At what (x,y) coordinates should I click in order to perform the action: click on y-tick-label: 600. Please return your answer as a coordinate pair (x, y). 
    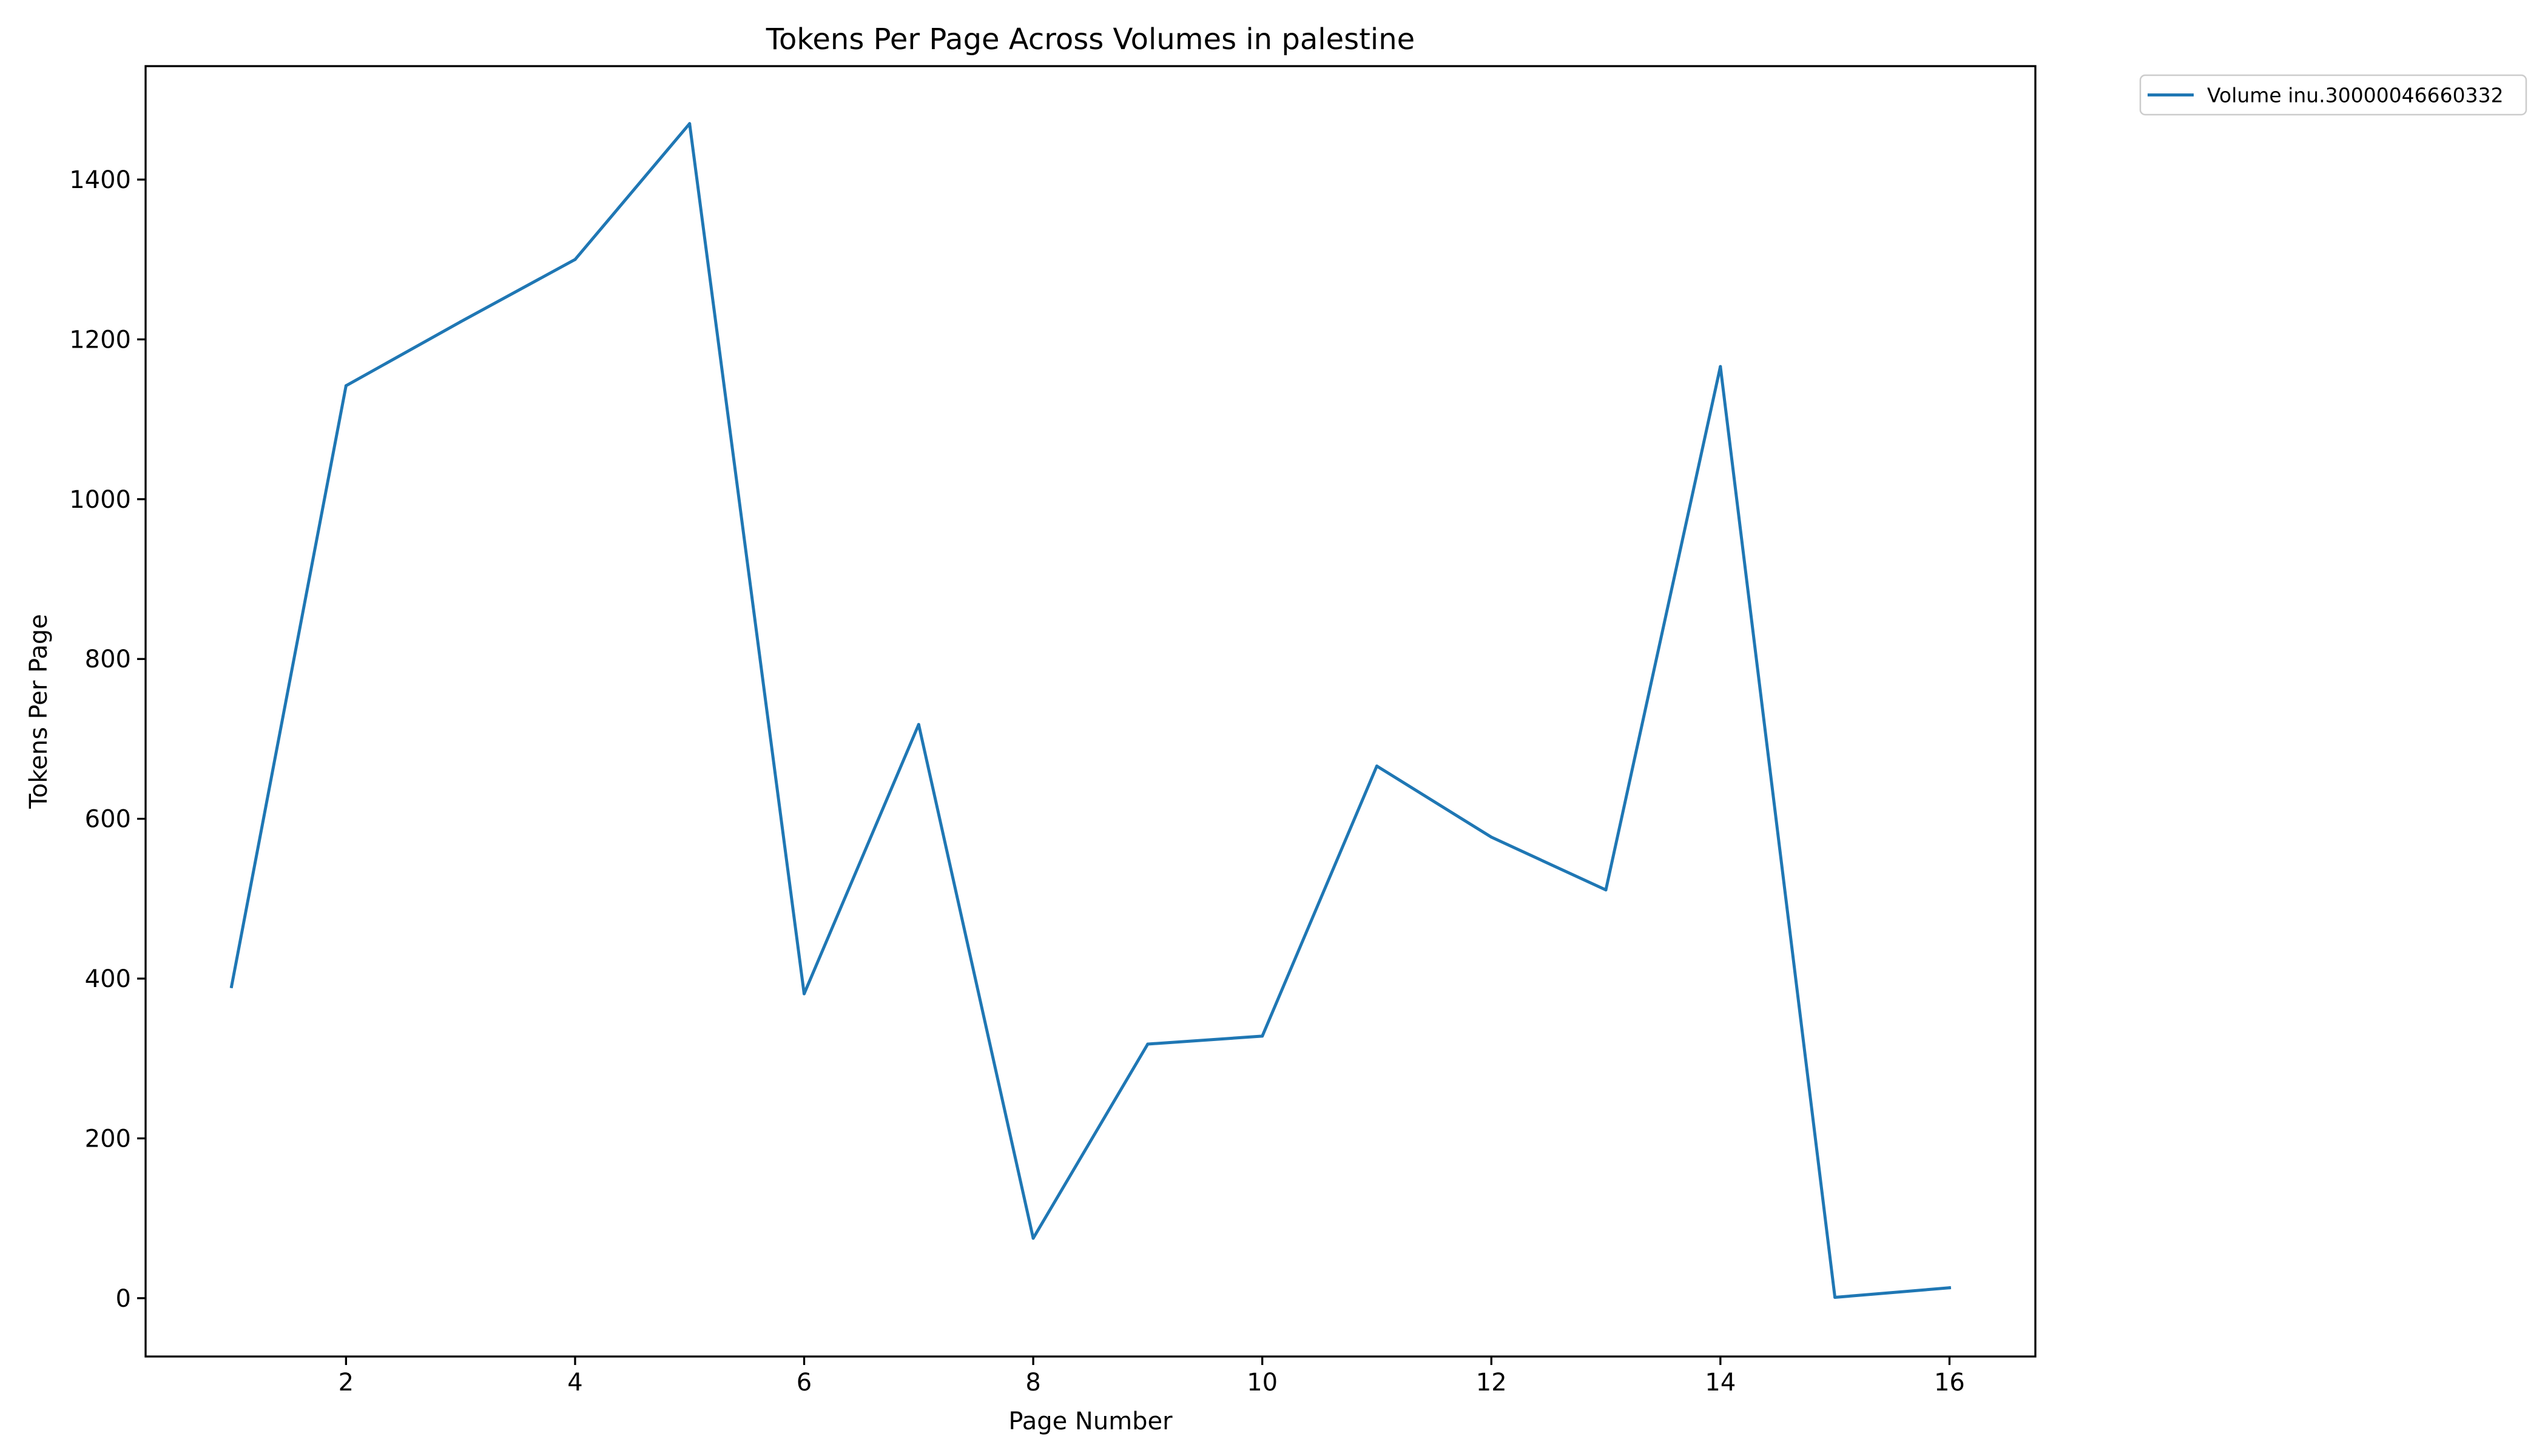
    Looking at the image, I should click on (108, 820).